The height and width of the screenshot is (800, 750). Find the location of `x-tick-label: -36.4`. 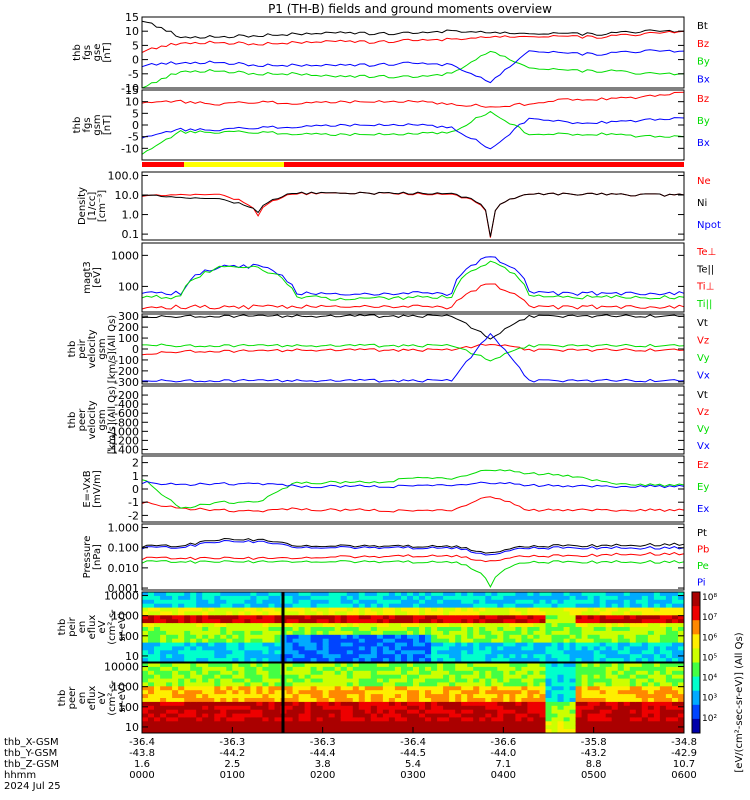

x-tick-label: -36.4 is located at coordinates (142, 742).